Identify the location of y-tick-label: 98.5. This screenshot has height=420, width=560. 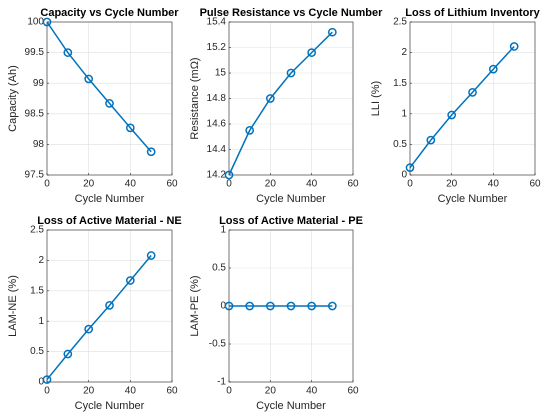
(35, 113).